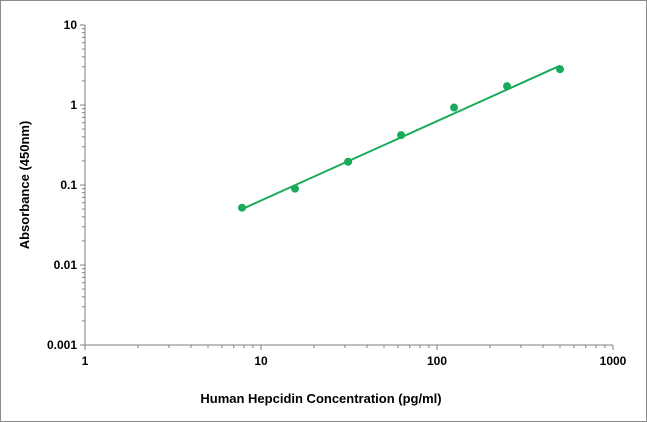 Image resolution: width=647 pixels, height=422 pixels. What do you see at coordinates (261, 361) in the screenshot?
I see `x-tick-label: 10` at bounding box center [261, 361].